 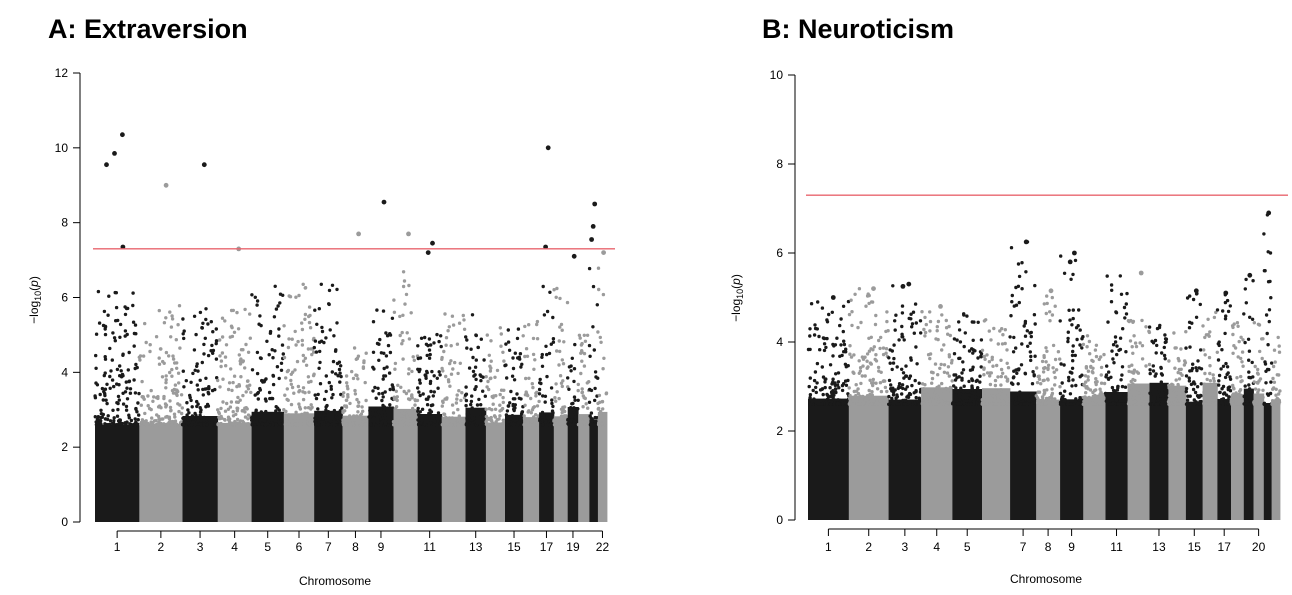 I want to click on y-axis-title-b: −log10(p), so click(x=737, y=298).